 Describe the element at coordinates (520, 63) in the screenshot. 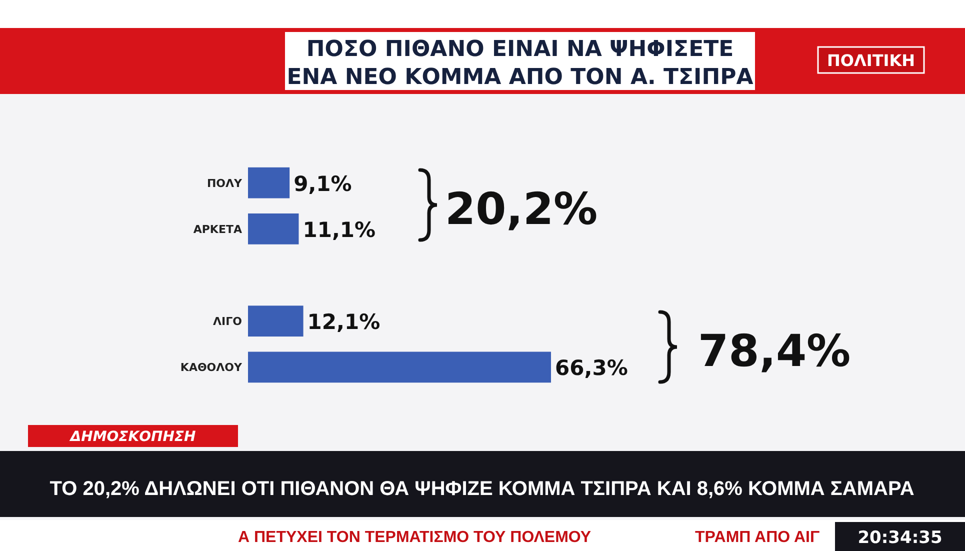

I see `chart-title: ΠΟΣΟ ΠΙΘΑΝΟ ΕΙΝΑΙ ΝΑ ΨΗΦΙΣΕΤΕ ΕΝΑ ΝΕΟ ΚΟΜΜΑ ΑΠΟ ΤΟΝ Α. ΤΣΙΠΡΑ` at that location.